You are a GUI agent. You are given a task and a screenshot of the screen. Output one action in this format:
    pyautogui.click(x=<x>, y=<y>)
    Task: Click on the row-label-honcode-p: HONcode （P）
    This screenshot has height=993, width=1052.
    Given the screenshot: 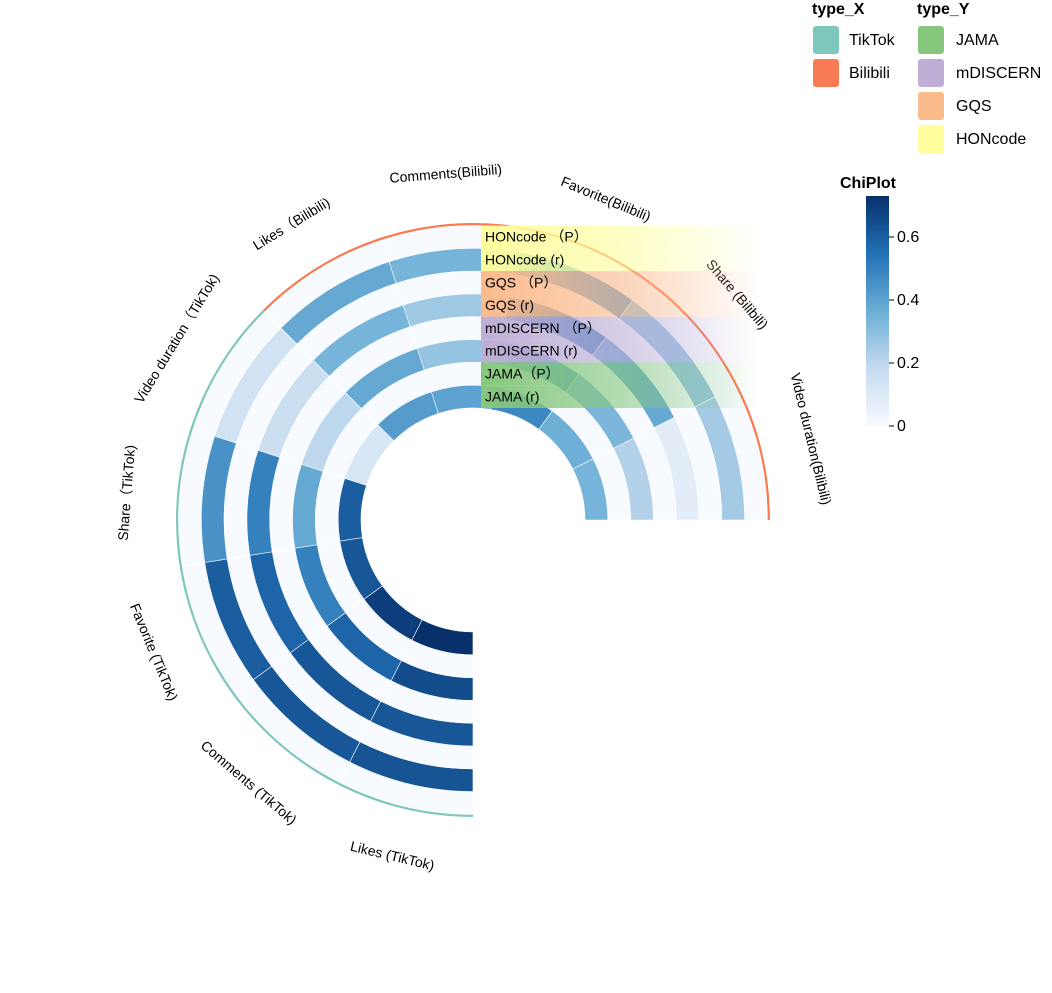 What is the action you would take?
    pyautogui.click(x=536, y=237)
    